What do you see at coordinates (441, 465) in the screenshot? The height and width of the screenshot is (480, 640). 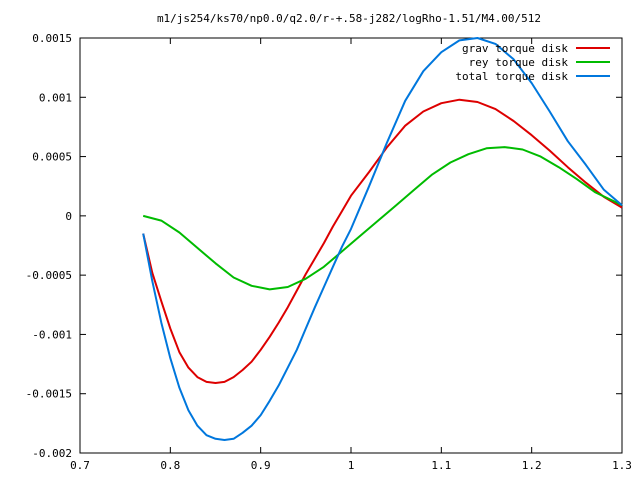 I see `x-tick-label: 1.1` at bounding box center [441, 465].